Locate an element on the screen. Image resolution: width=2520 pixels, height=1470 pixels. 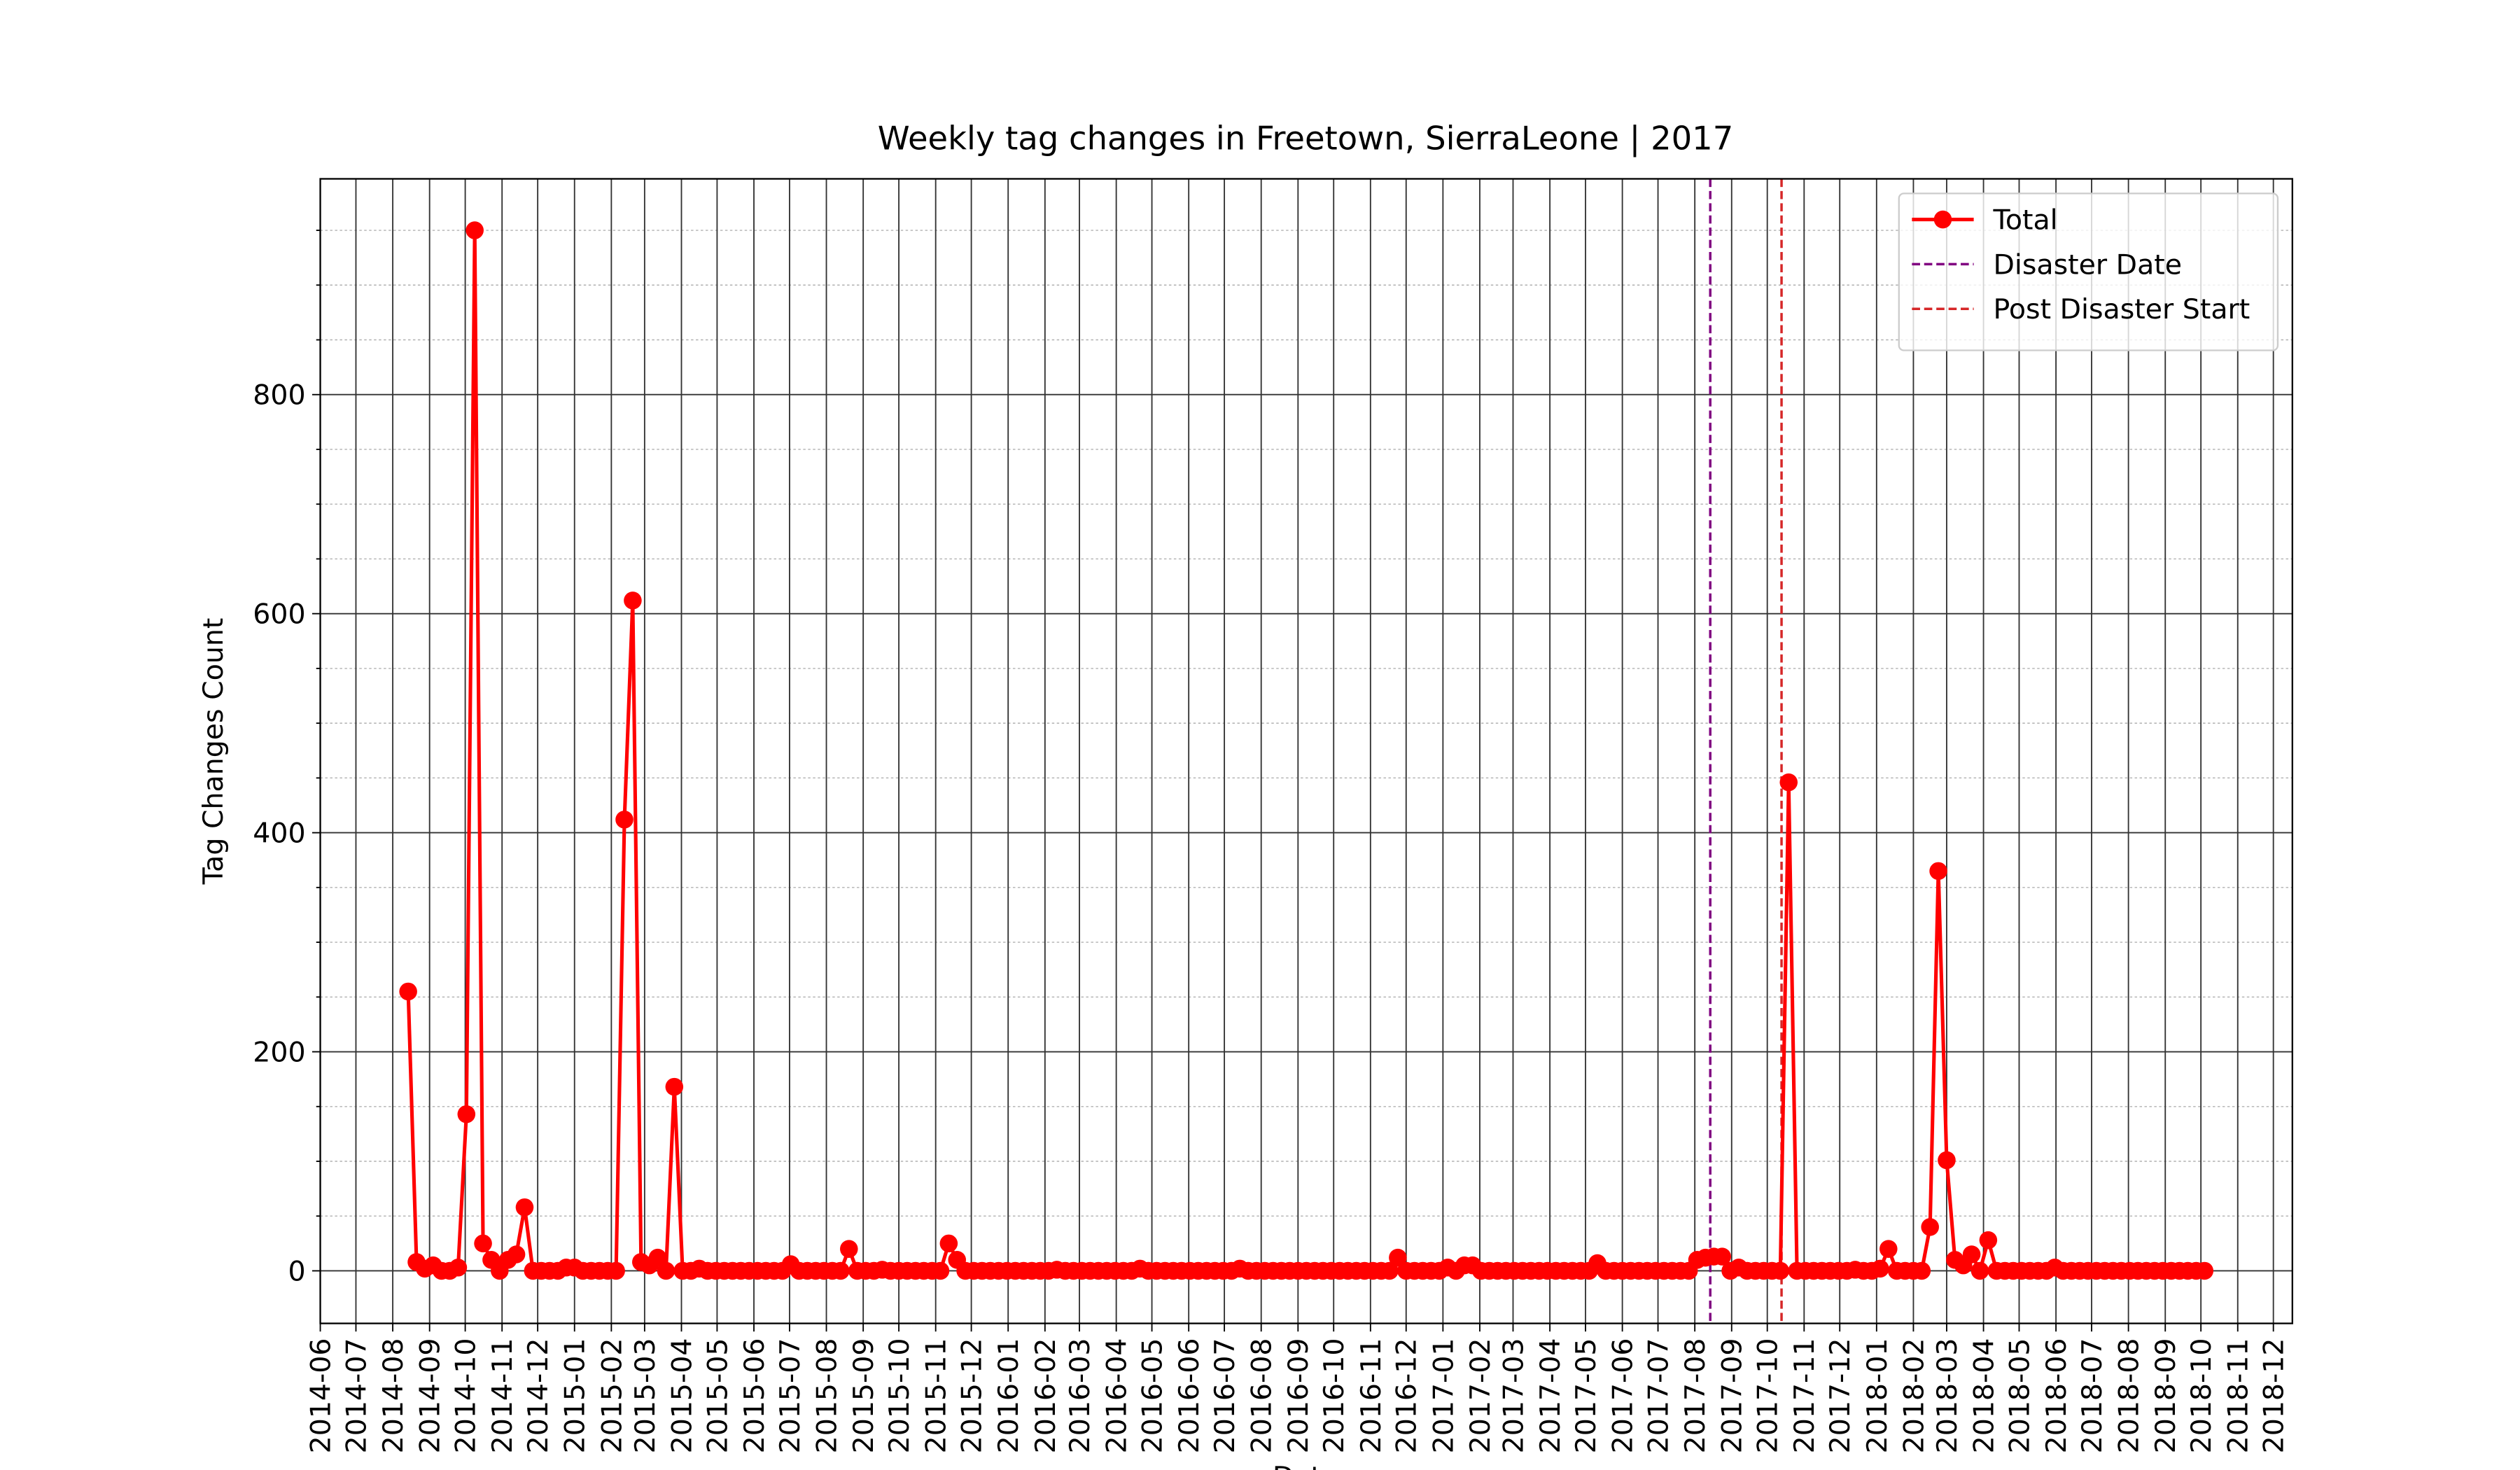
x-tick-label: 2016-09 is located at coordinates (1298, 1395).